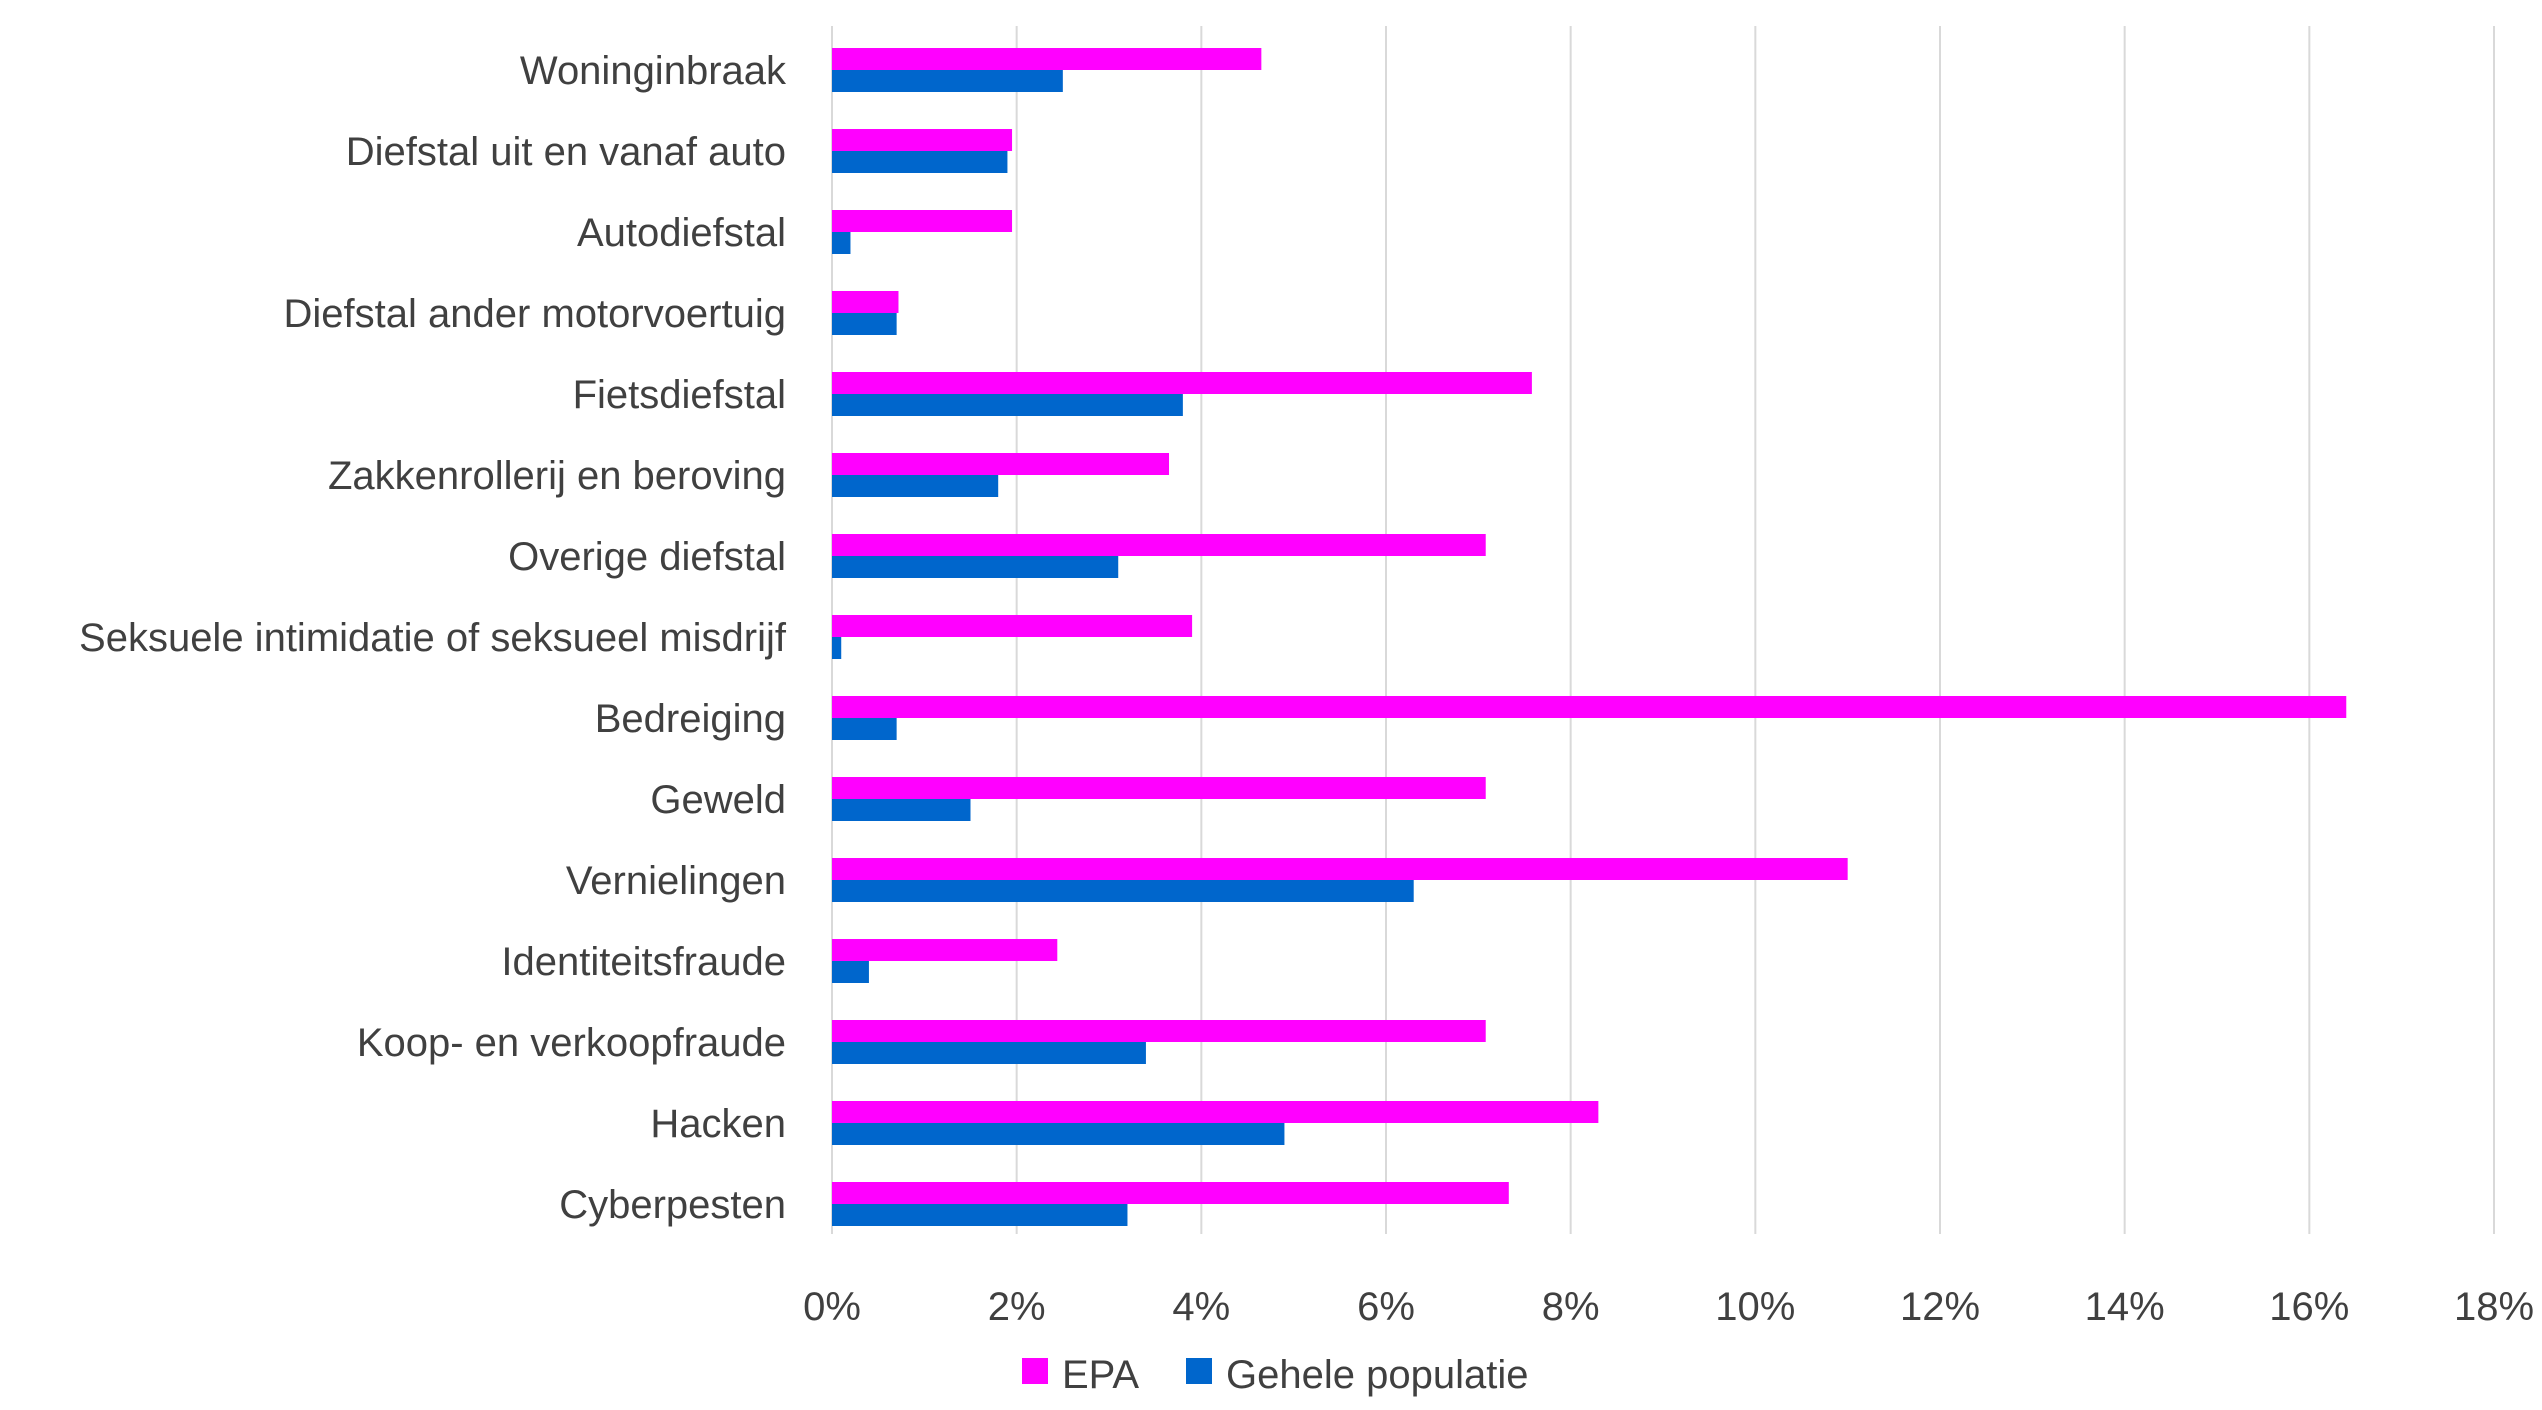  What do you see at coordinates (718, 800) in the screenshot?
I see `category-label: Geweld` at bounding box center [718, 800].